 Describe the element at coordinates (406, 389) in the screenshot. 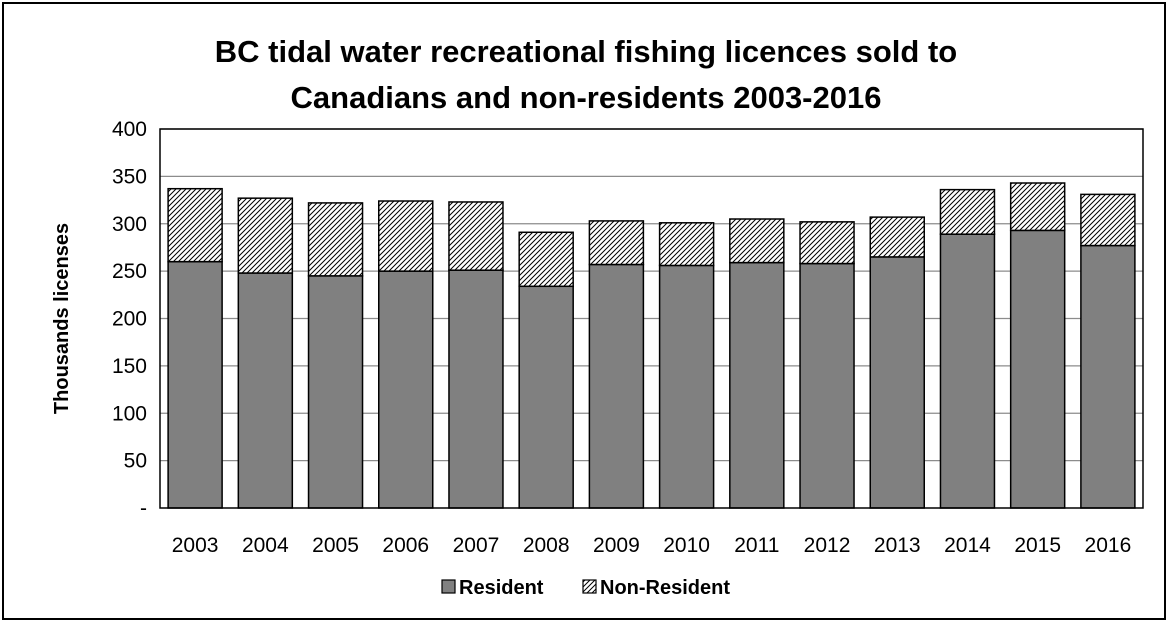

I see `bar-resident-2006` at that location.